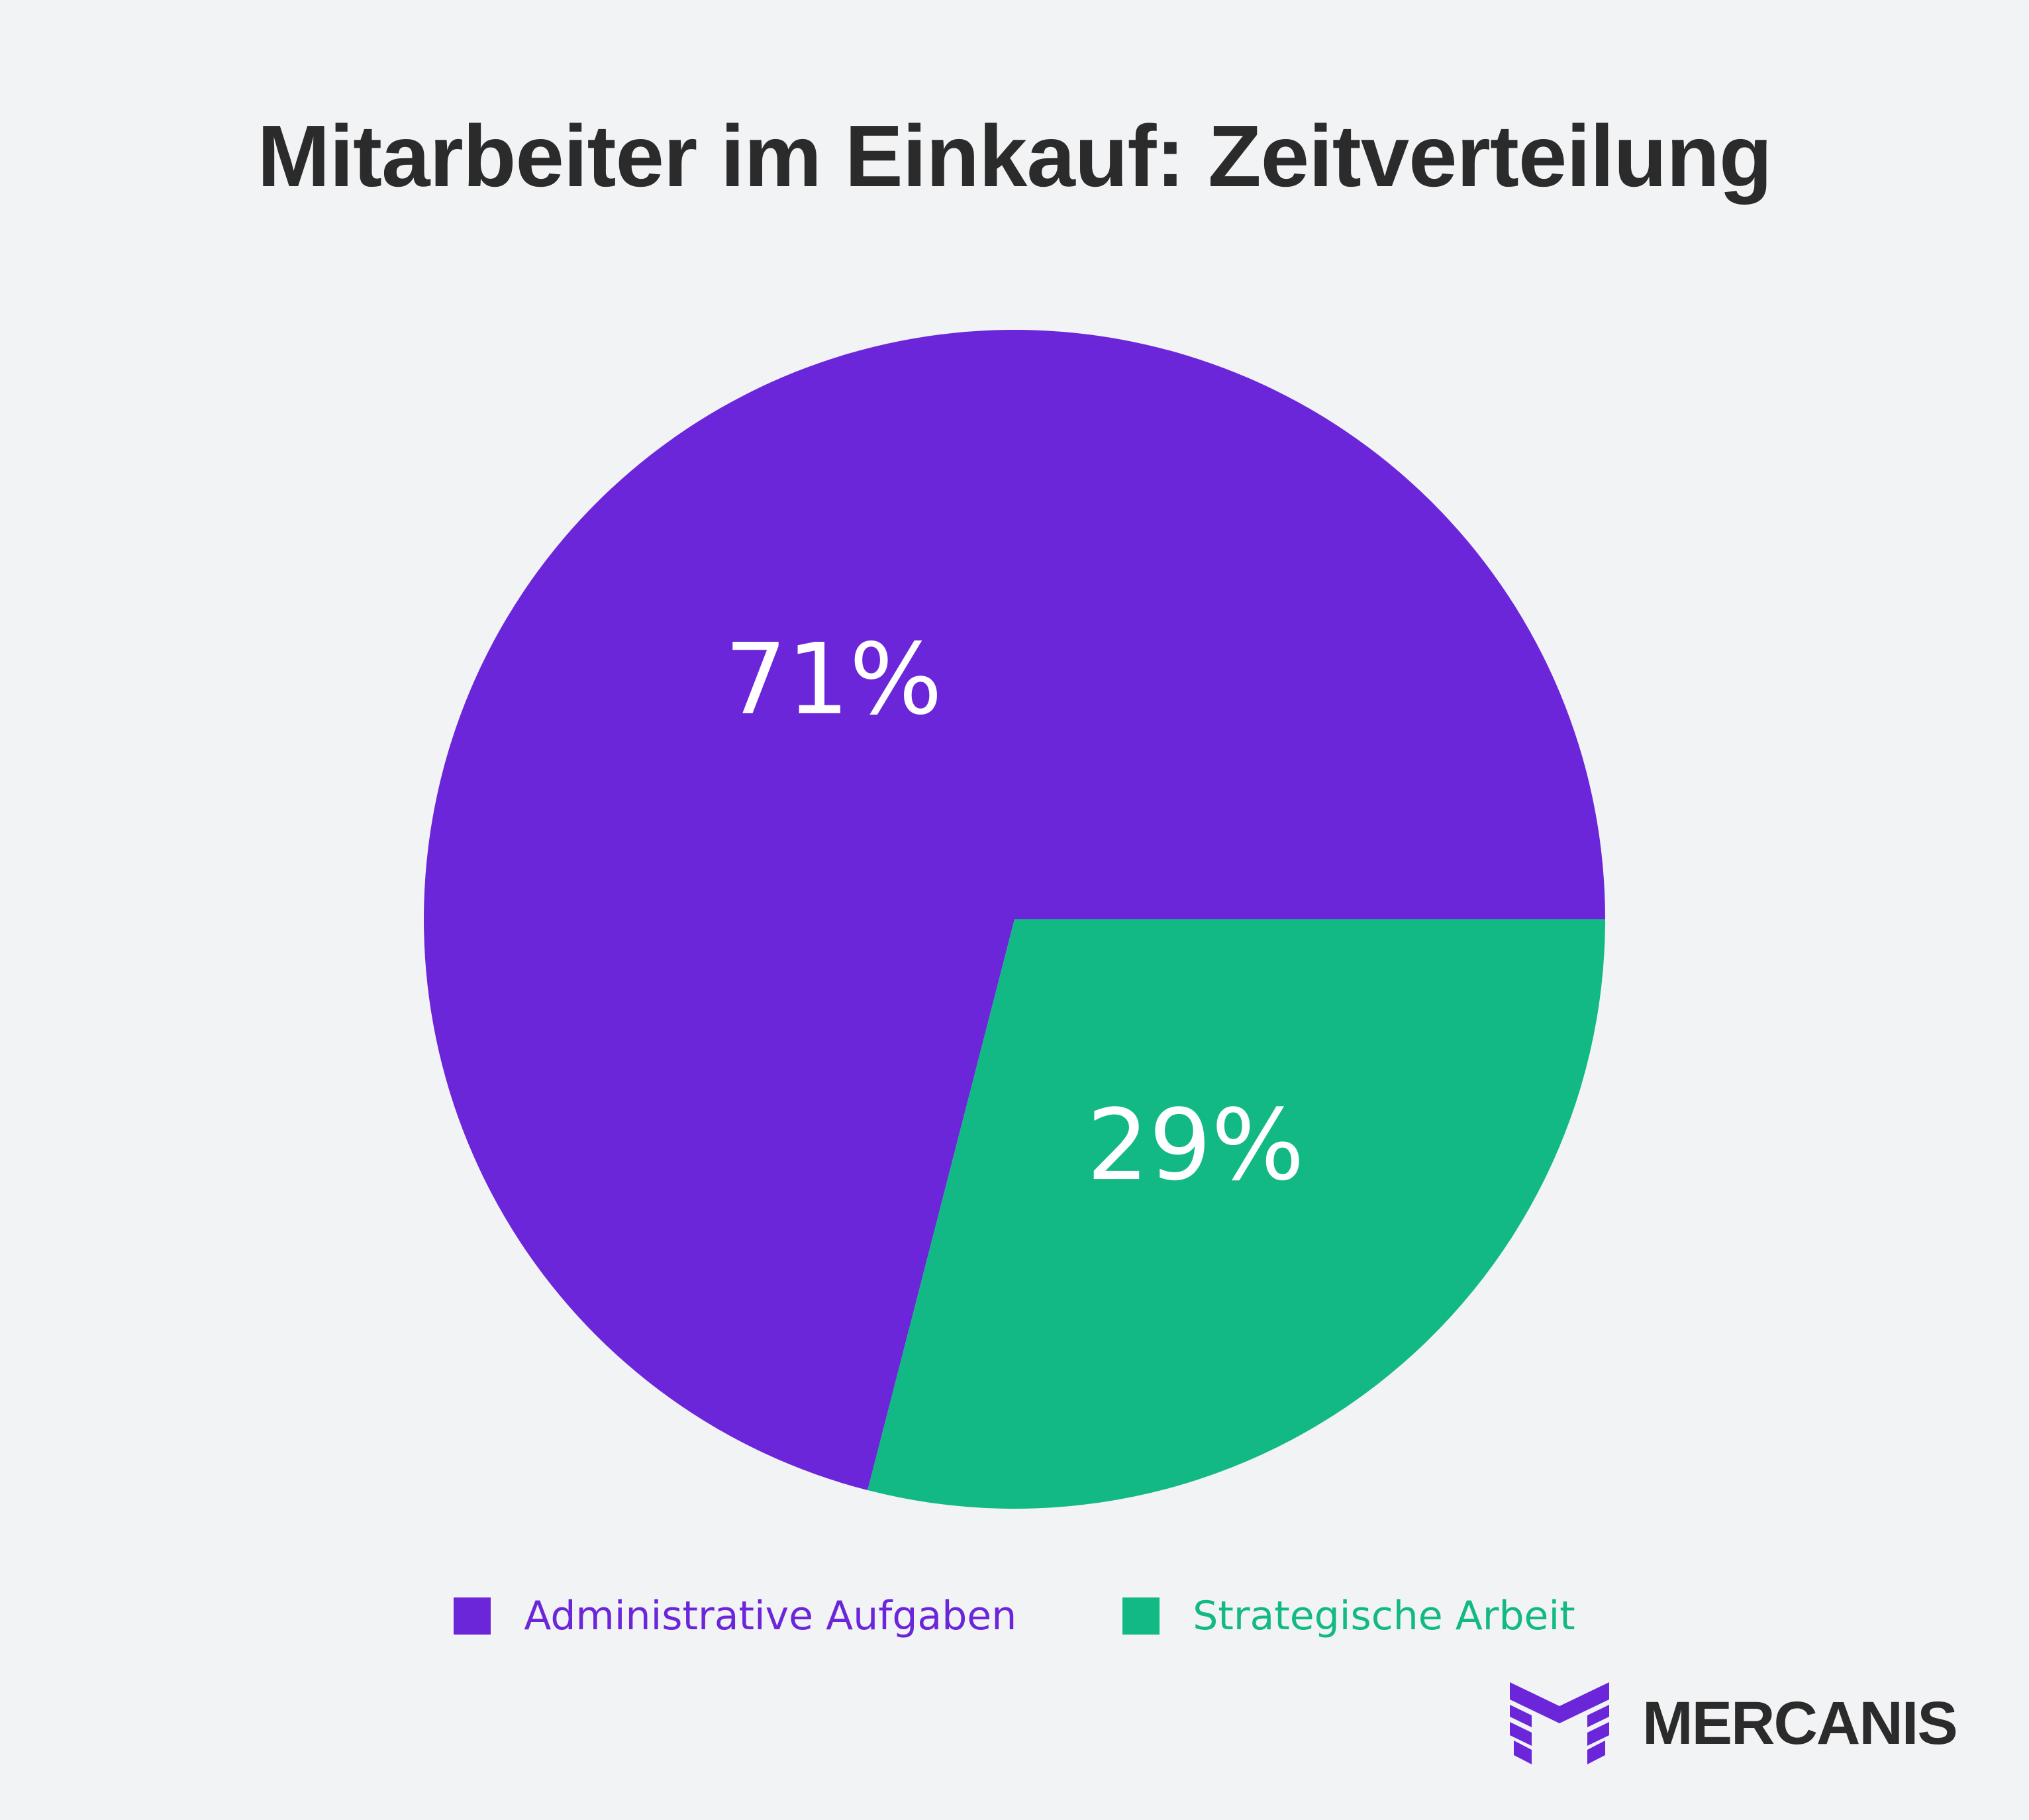  What do you see at coordinates (1800, 1723) in the screenshot?
I see `brand-name: MERCANIS` at bounding box center [1800, 1723].